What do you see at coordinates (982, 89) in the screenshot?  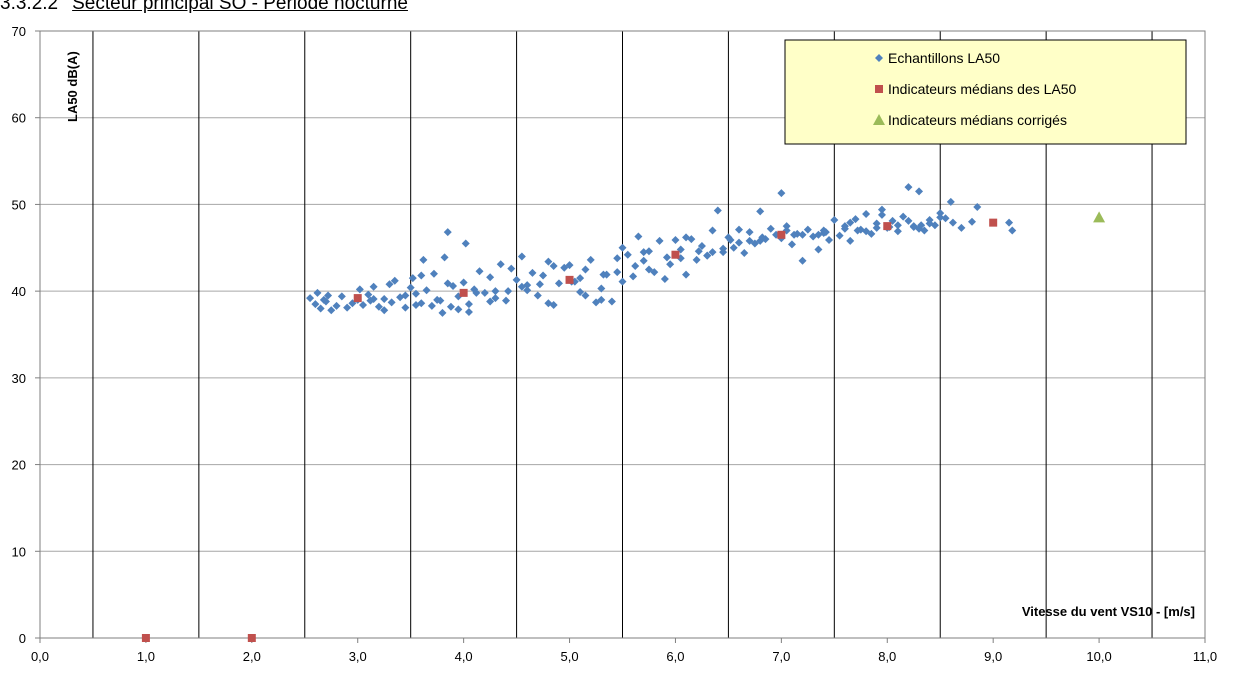 I see `legend-label: Indicateurs médians des LA50` at bounding box center [982, 89].